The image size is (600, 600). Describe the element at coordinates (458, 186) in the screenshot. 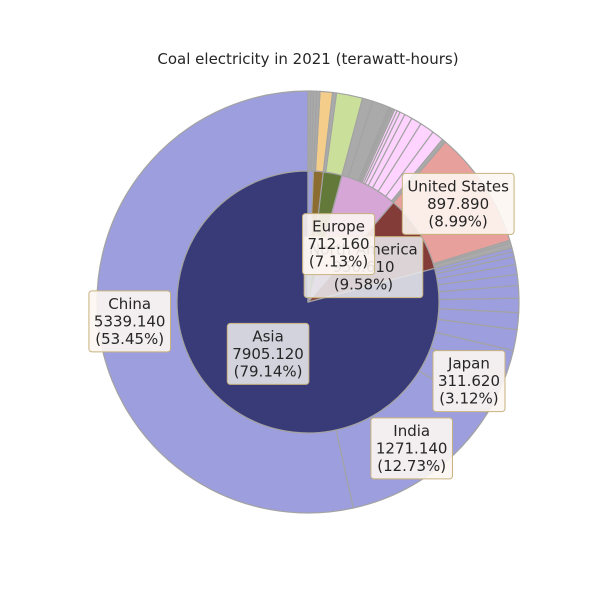

I see `label-name: United States` at that location.